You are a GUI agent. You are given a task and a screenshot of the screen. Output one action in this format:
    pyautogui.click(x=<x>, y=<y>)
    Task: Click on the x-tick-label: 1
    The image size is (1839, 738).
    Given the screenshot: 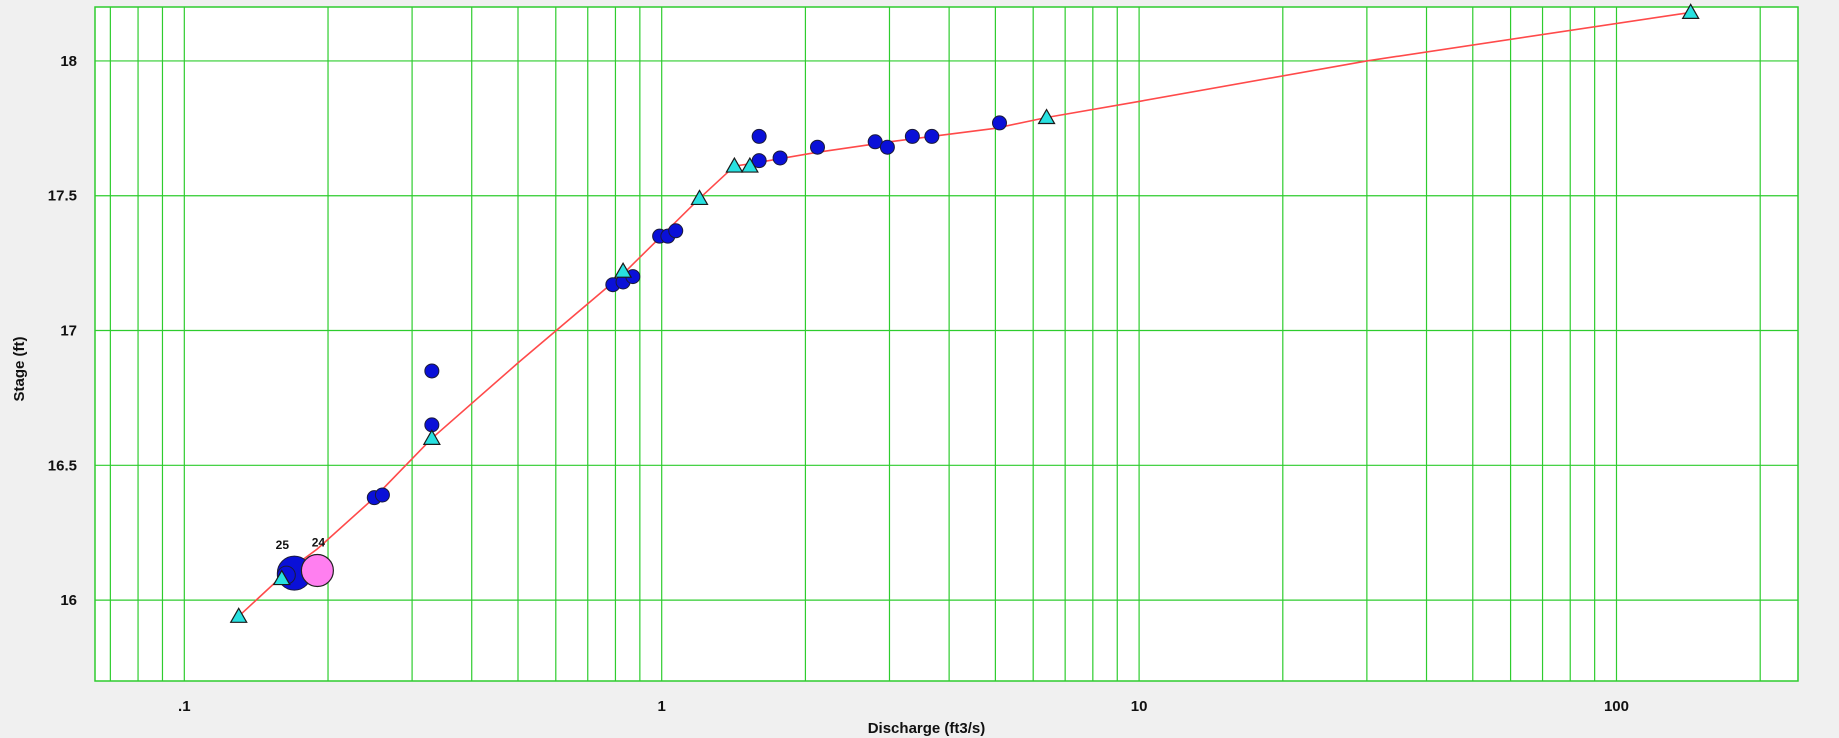 What is the action you would take?
    pyautogui.click(x=662, y=706)
    